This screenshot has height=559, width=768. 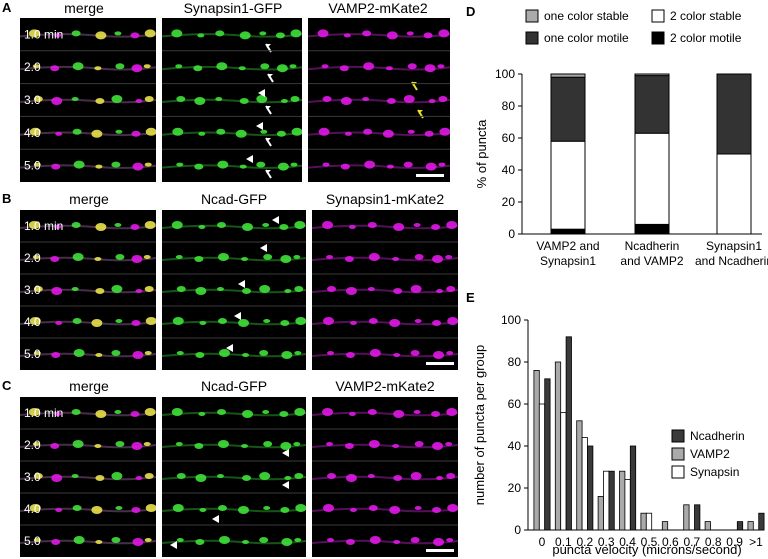 What do you see at coordinates (606, 542) in the screenshot?
I see `x-tick-label: 0.3` at bounding box center [606, 542].